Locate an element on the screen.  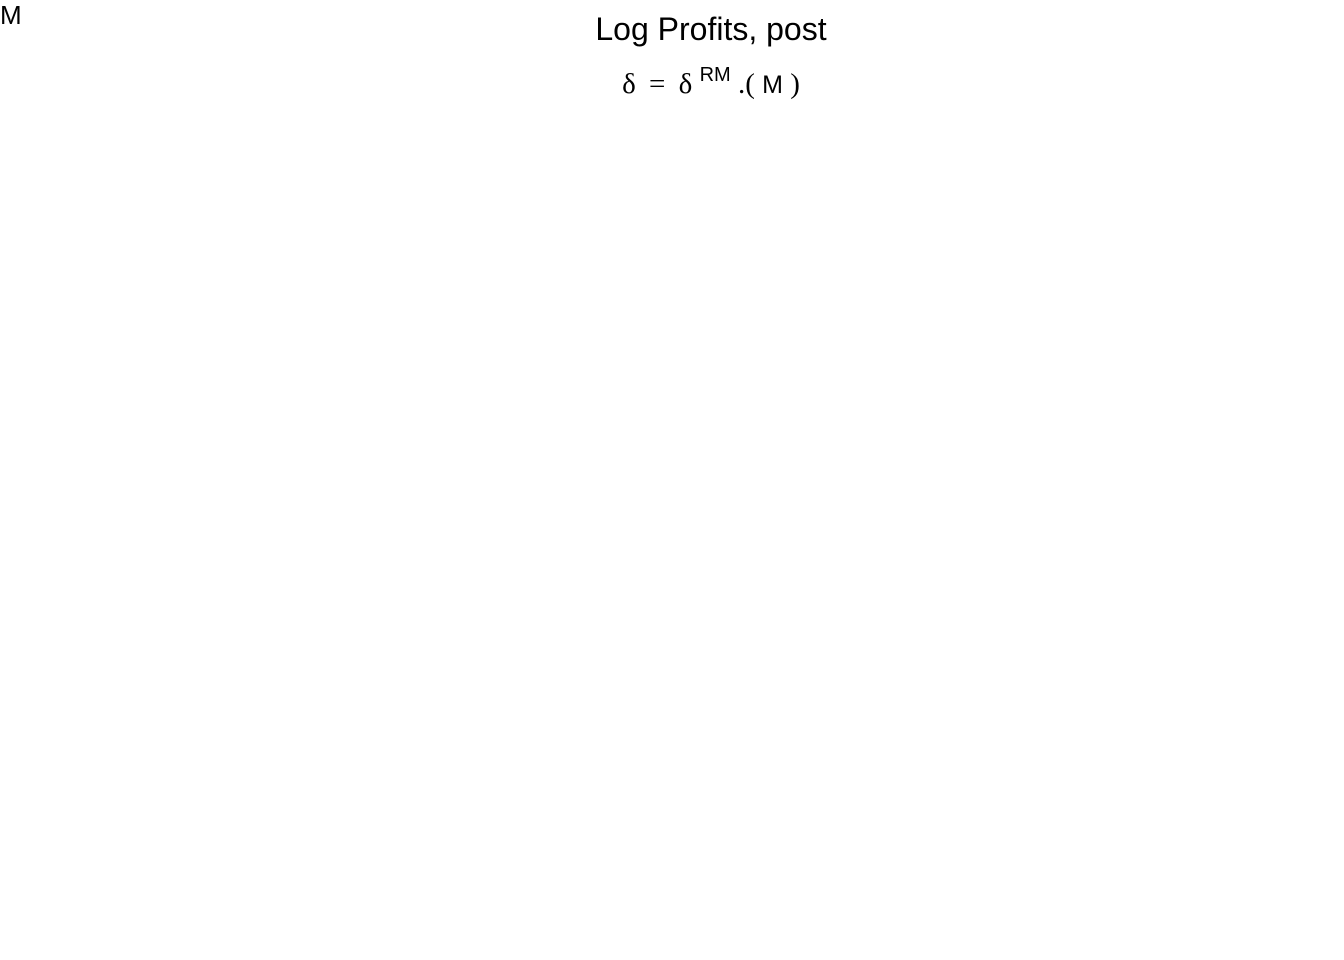
subtitle-superscript: RM is located at coordinates (715, 75).